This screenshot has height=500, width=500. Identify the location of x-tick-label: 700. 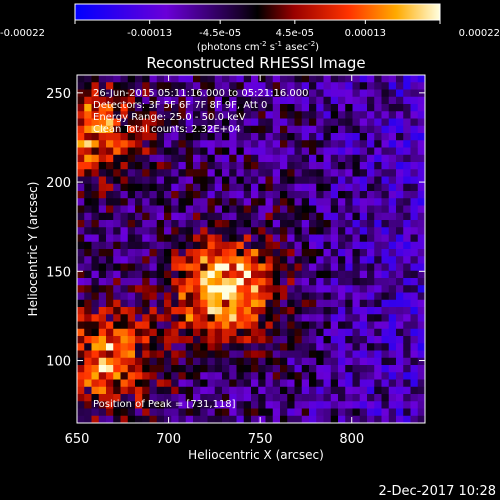
(168, 439).